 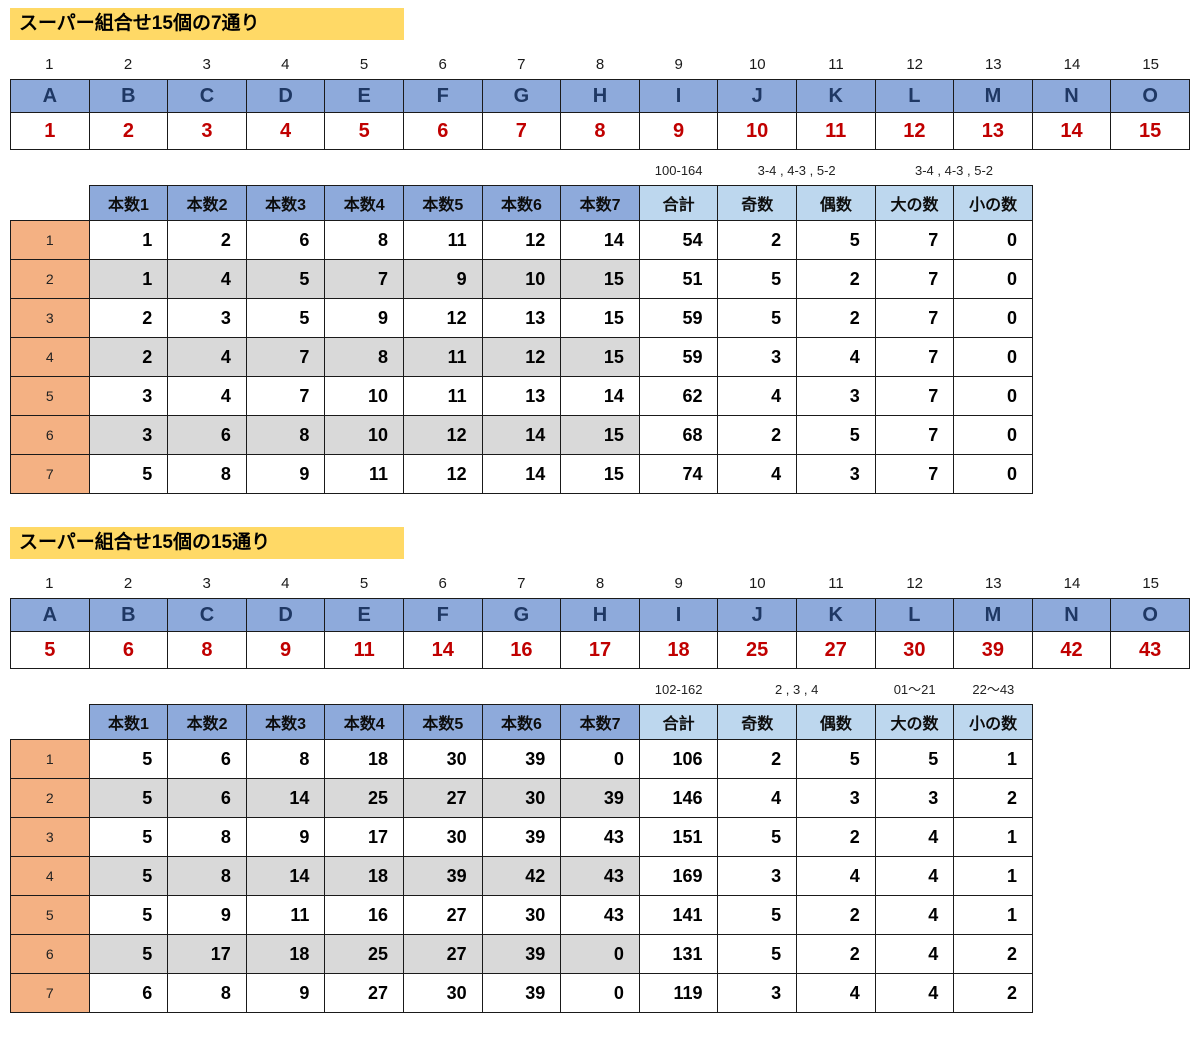 What do you see at coordinates (206, 583) in the screenshot?
I see `column-number-cell: 3` at bounding box center [206, 583].